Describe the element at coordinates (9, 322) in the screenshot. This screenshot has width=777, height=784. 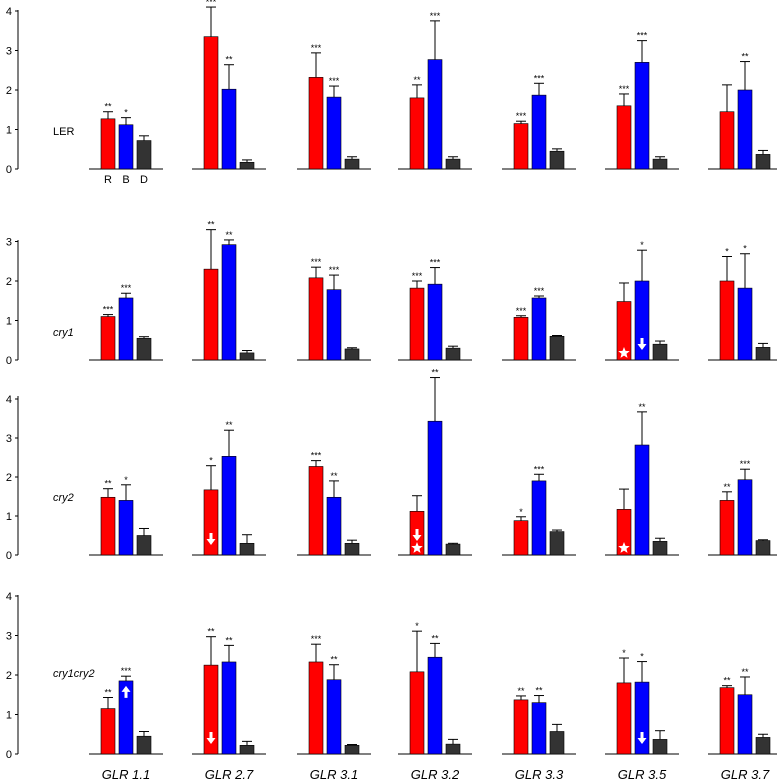
I see `y-tick-label: 1` at that location.